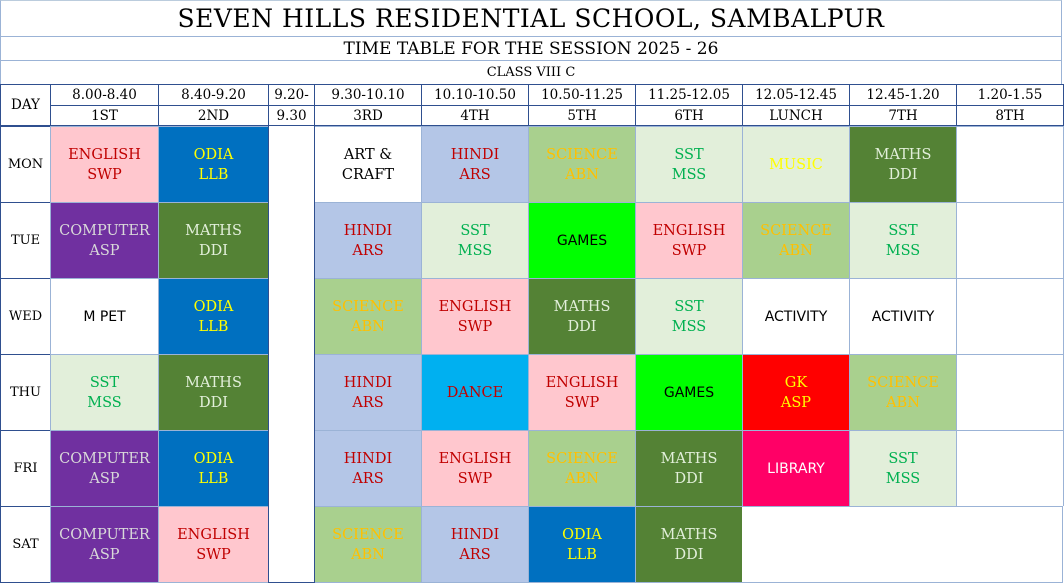 This screenshot has height=583, width=1064. I want to click on slot-subject: COMPUTER, so click(104, 230).